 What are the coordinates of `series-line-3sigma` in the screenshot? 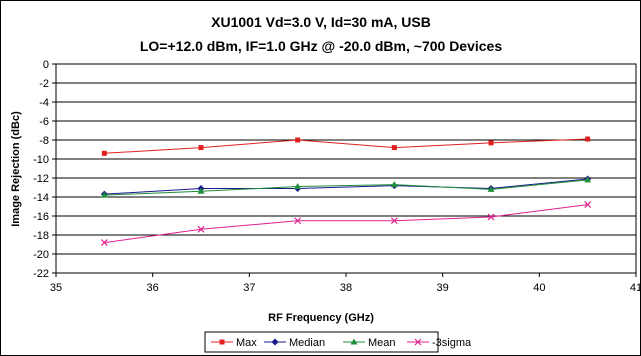 It's located at (346, 224).